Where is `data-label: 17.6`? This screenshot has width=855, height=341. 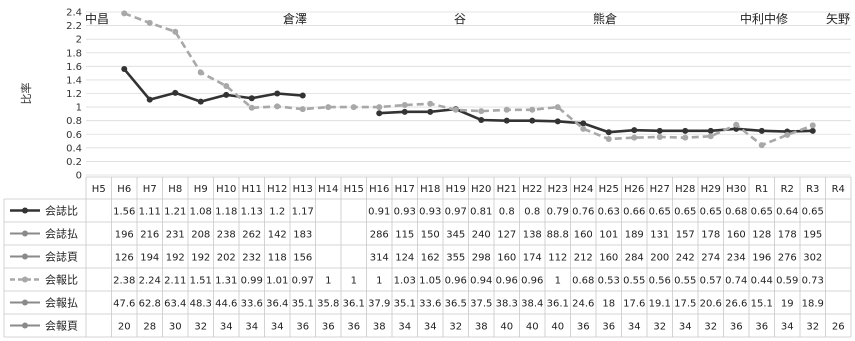
data-label: 17.6 is located at coordinates (634, 304).